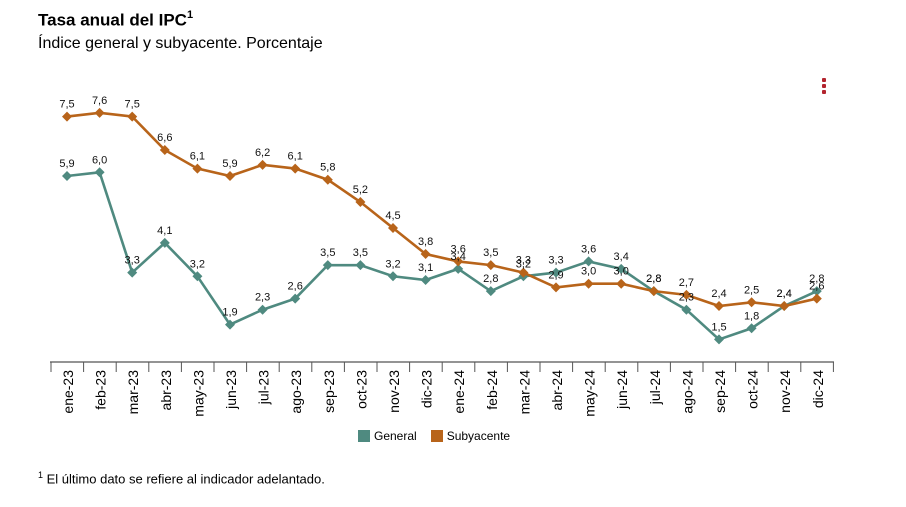 This screenshot has width=906, height=507. I want to click on data-label: 2,7, so click(686, 283).